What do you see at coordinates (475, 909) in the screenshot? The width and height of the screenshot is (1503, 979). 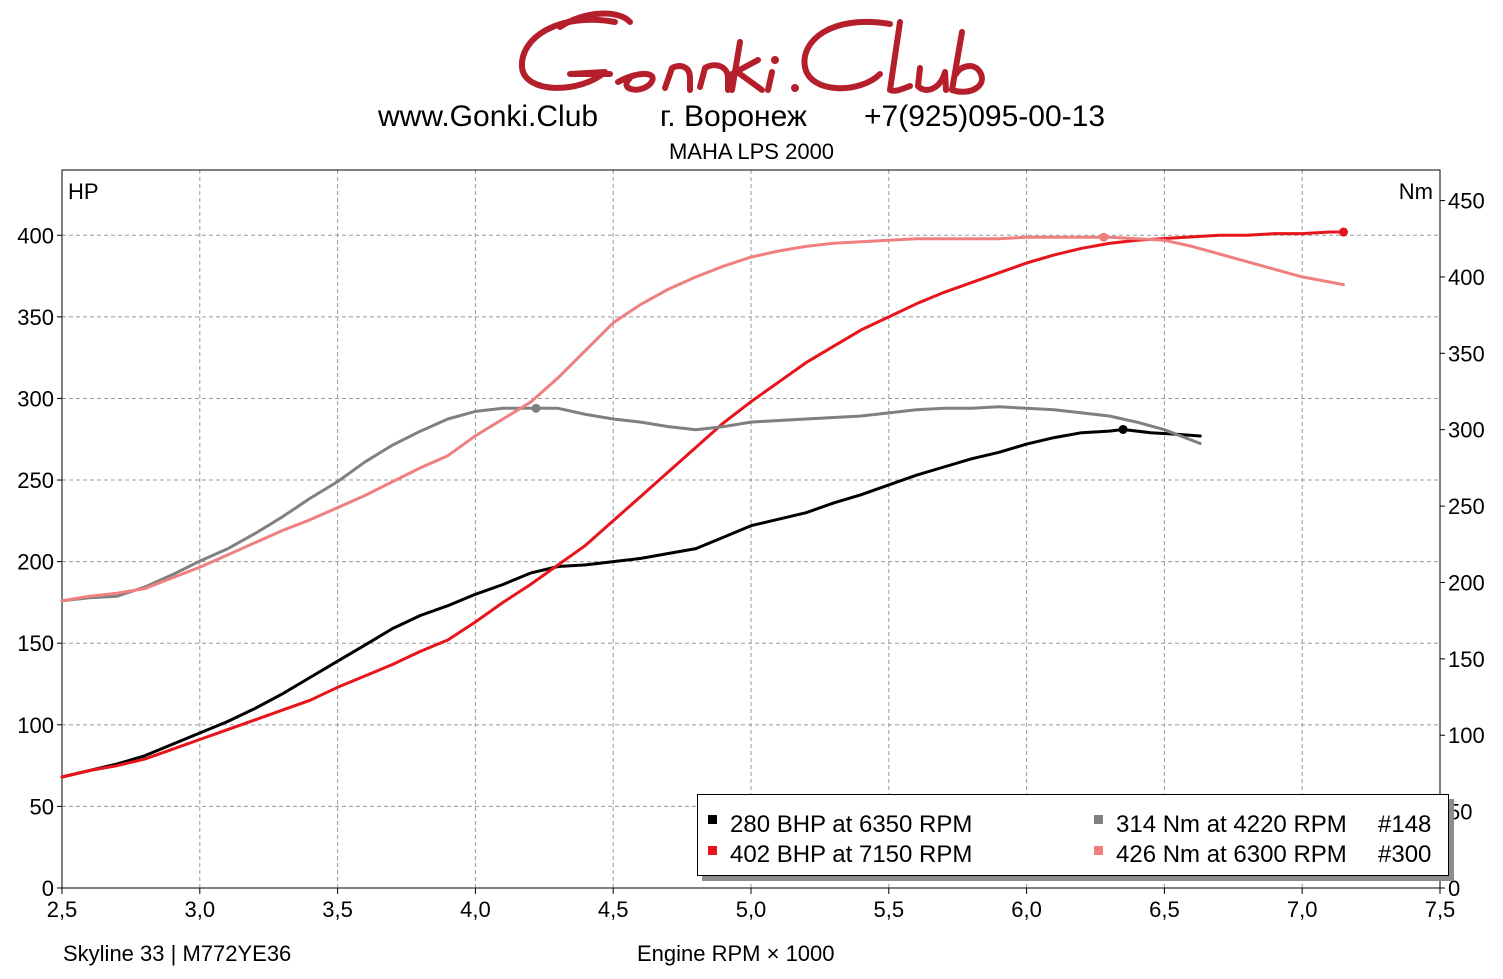 I see `x-tick-label: 4,0` at bounding box center [475, 909].